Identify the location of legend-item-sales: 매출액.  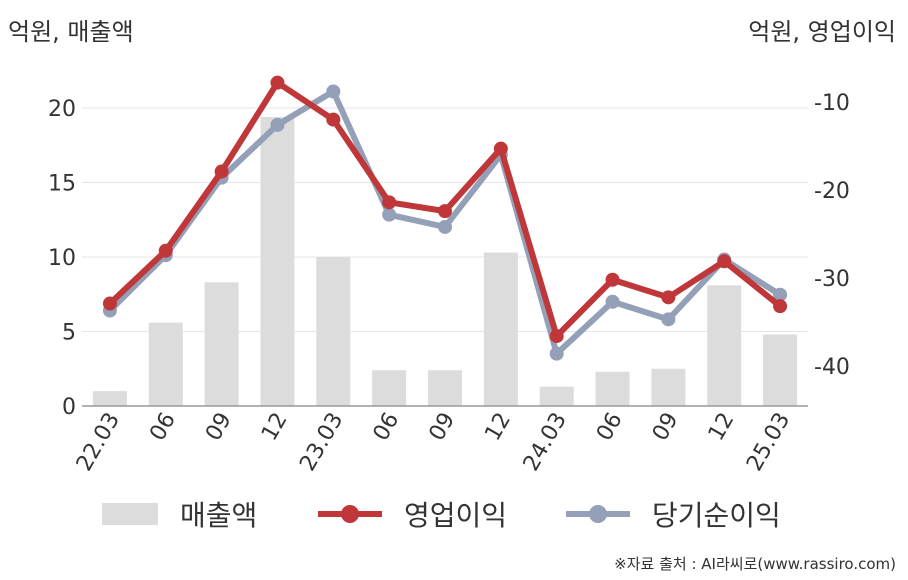
(179, 514).